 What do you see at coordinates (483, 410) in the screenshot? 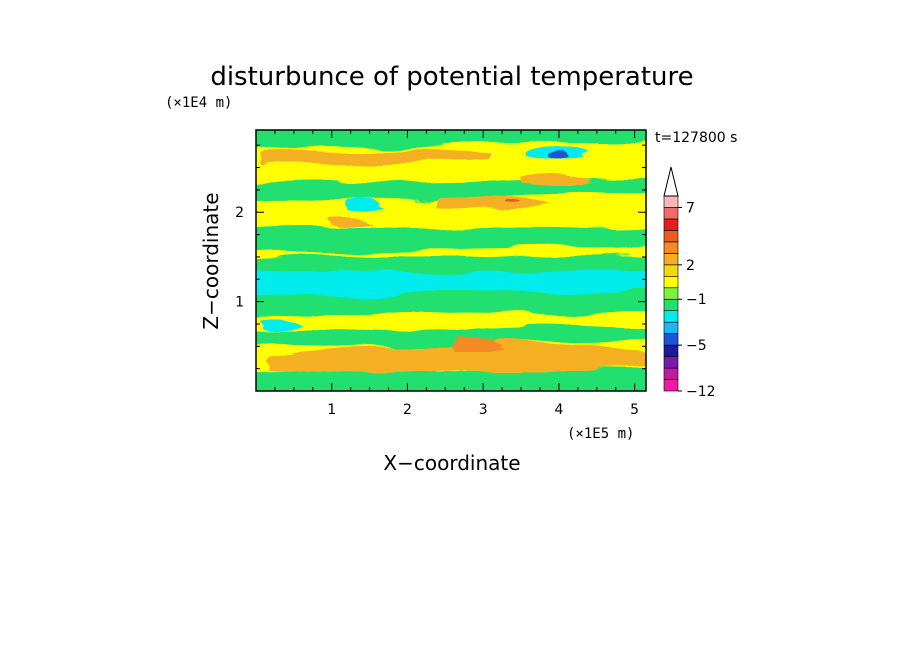
I see `x-tick-label: 3` at bounding box center [483, 410].